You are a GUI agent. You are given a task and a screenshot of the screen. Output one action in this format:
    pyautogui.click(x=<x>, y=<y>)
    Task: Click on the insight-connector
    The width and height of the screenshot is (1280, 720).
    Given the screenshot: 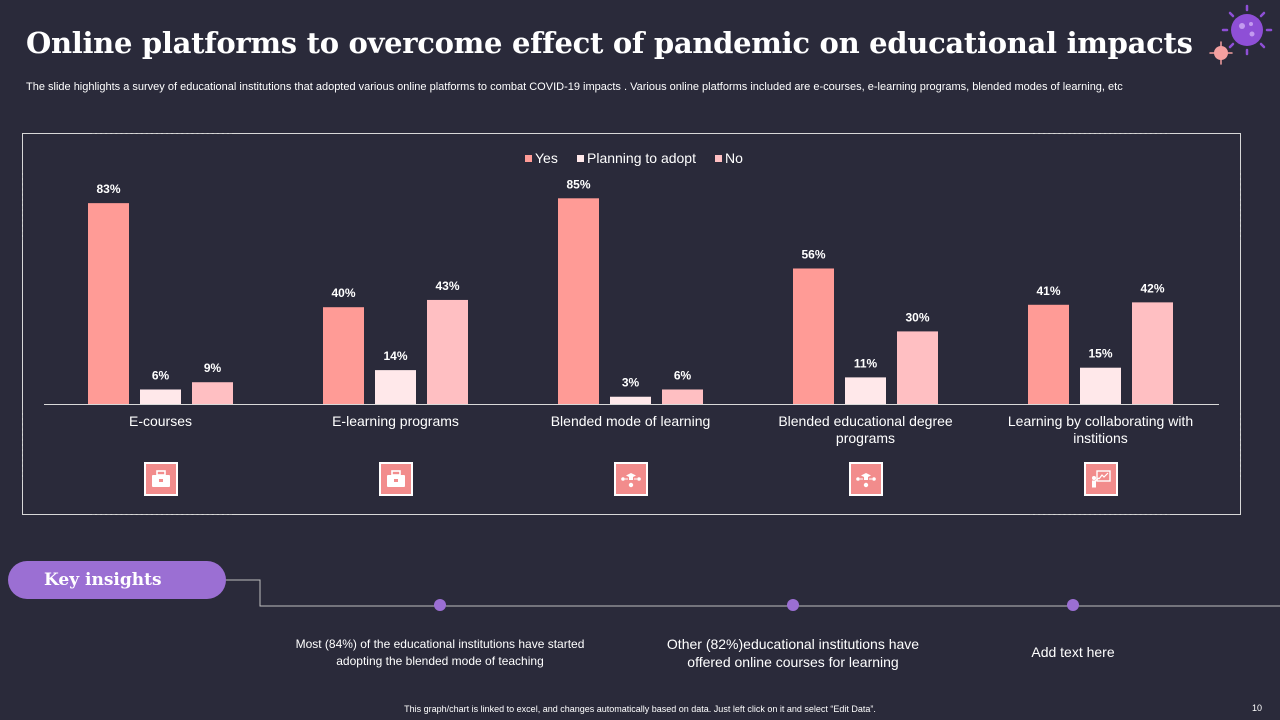 What is the action you would take?
    pyautogui.click(x=753, y=593)
    